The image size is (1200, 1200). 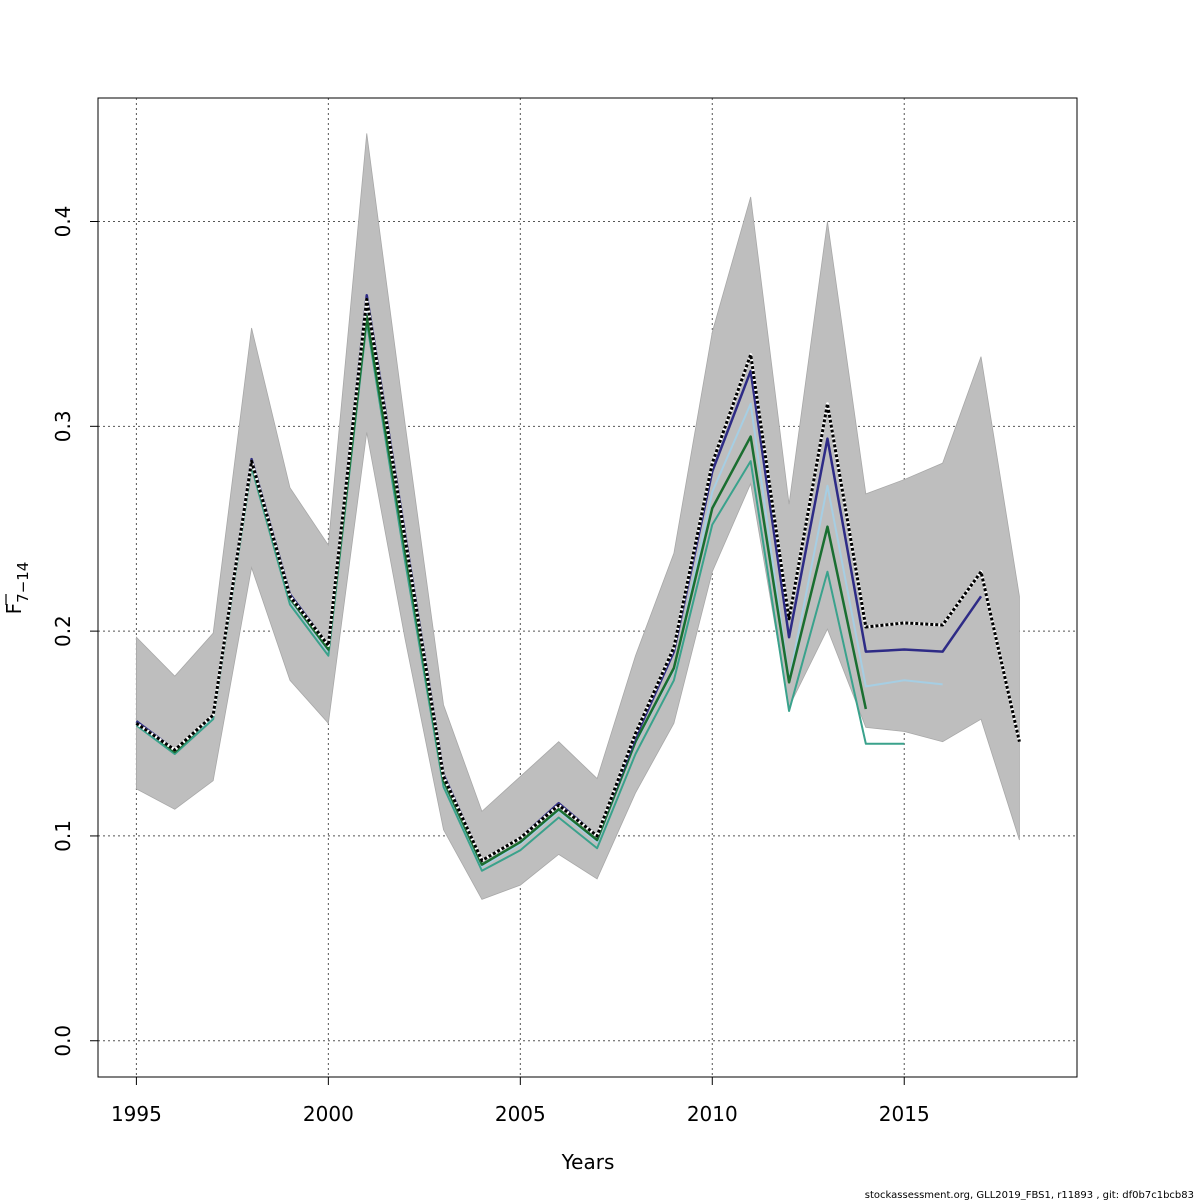 What do you see at coordinates (588, 1162) in the screenshot?
I see `x-axis-title: Years` at bounding box center [588, 1162].